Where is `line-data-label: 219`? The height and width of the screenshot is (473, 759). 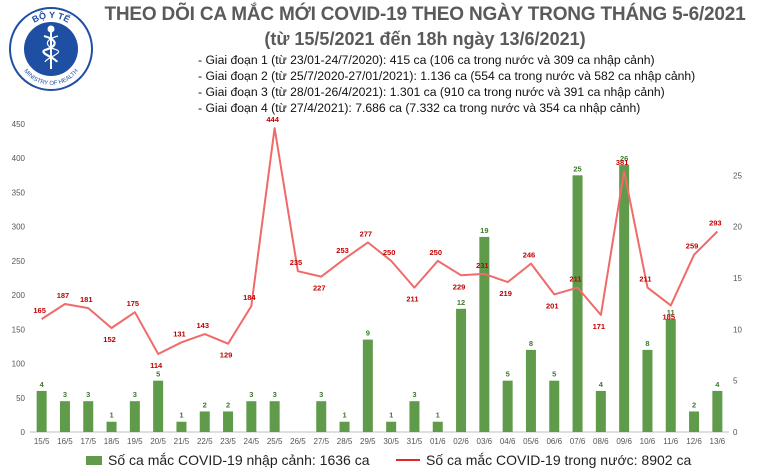
line-data-label: 219 is located at coordinates (505, 293).